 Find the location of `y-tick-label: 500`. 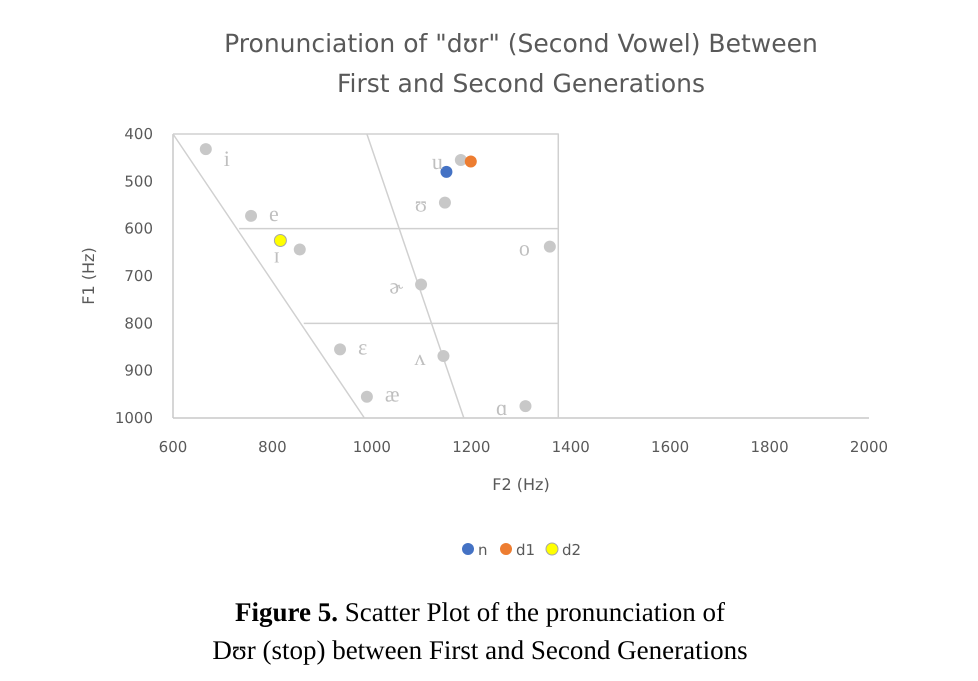

y-tick-label: 500 is located at coordinates (138, 181).